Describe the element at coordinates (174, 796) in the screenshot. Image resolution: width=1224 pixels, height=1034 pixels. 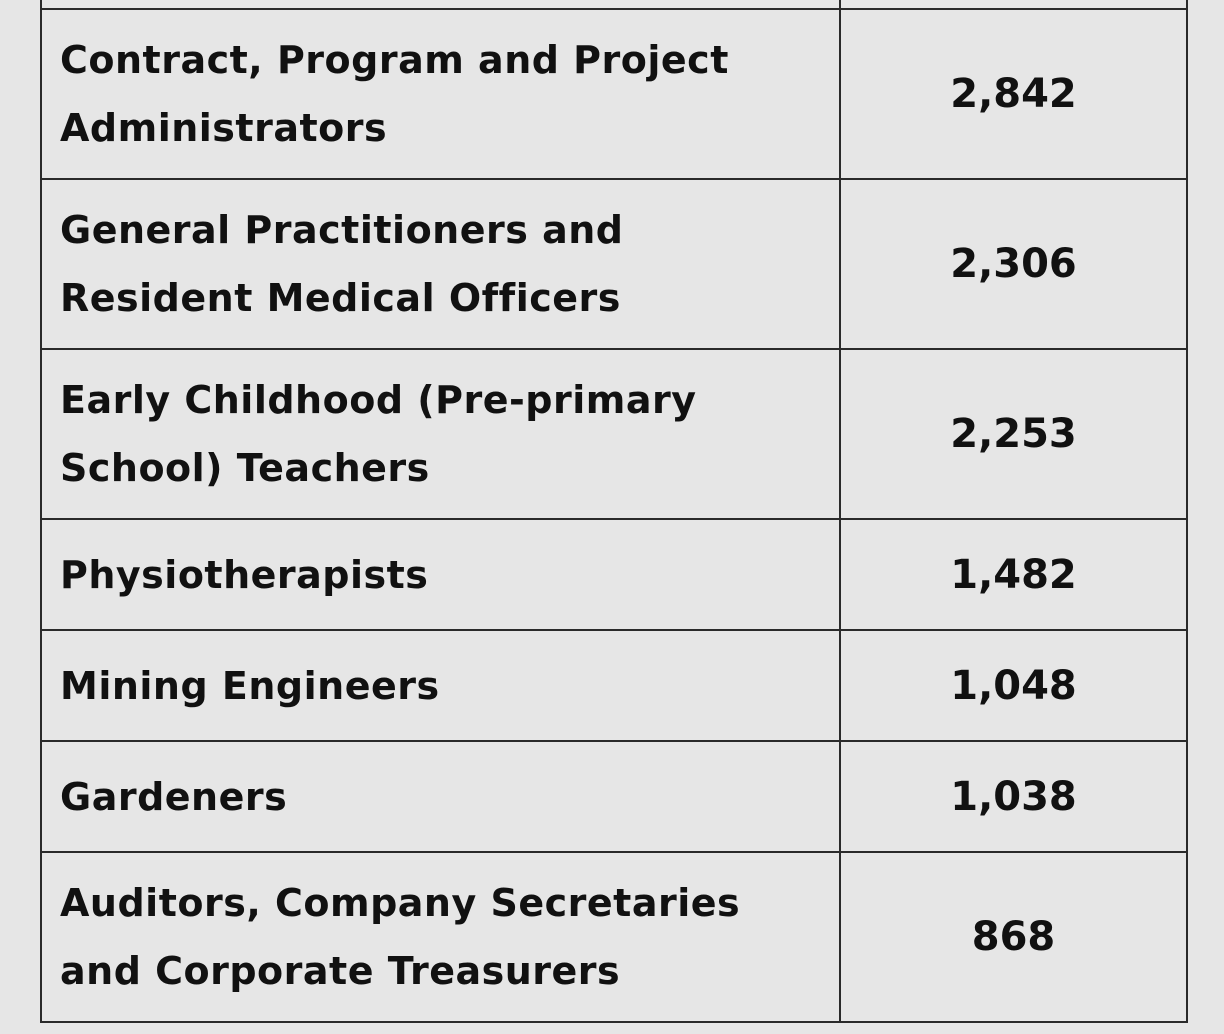
I see `occupation-text: Gardeners` at that location.